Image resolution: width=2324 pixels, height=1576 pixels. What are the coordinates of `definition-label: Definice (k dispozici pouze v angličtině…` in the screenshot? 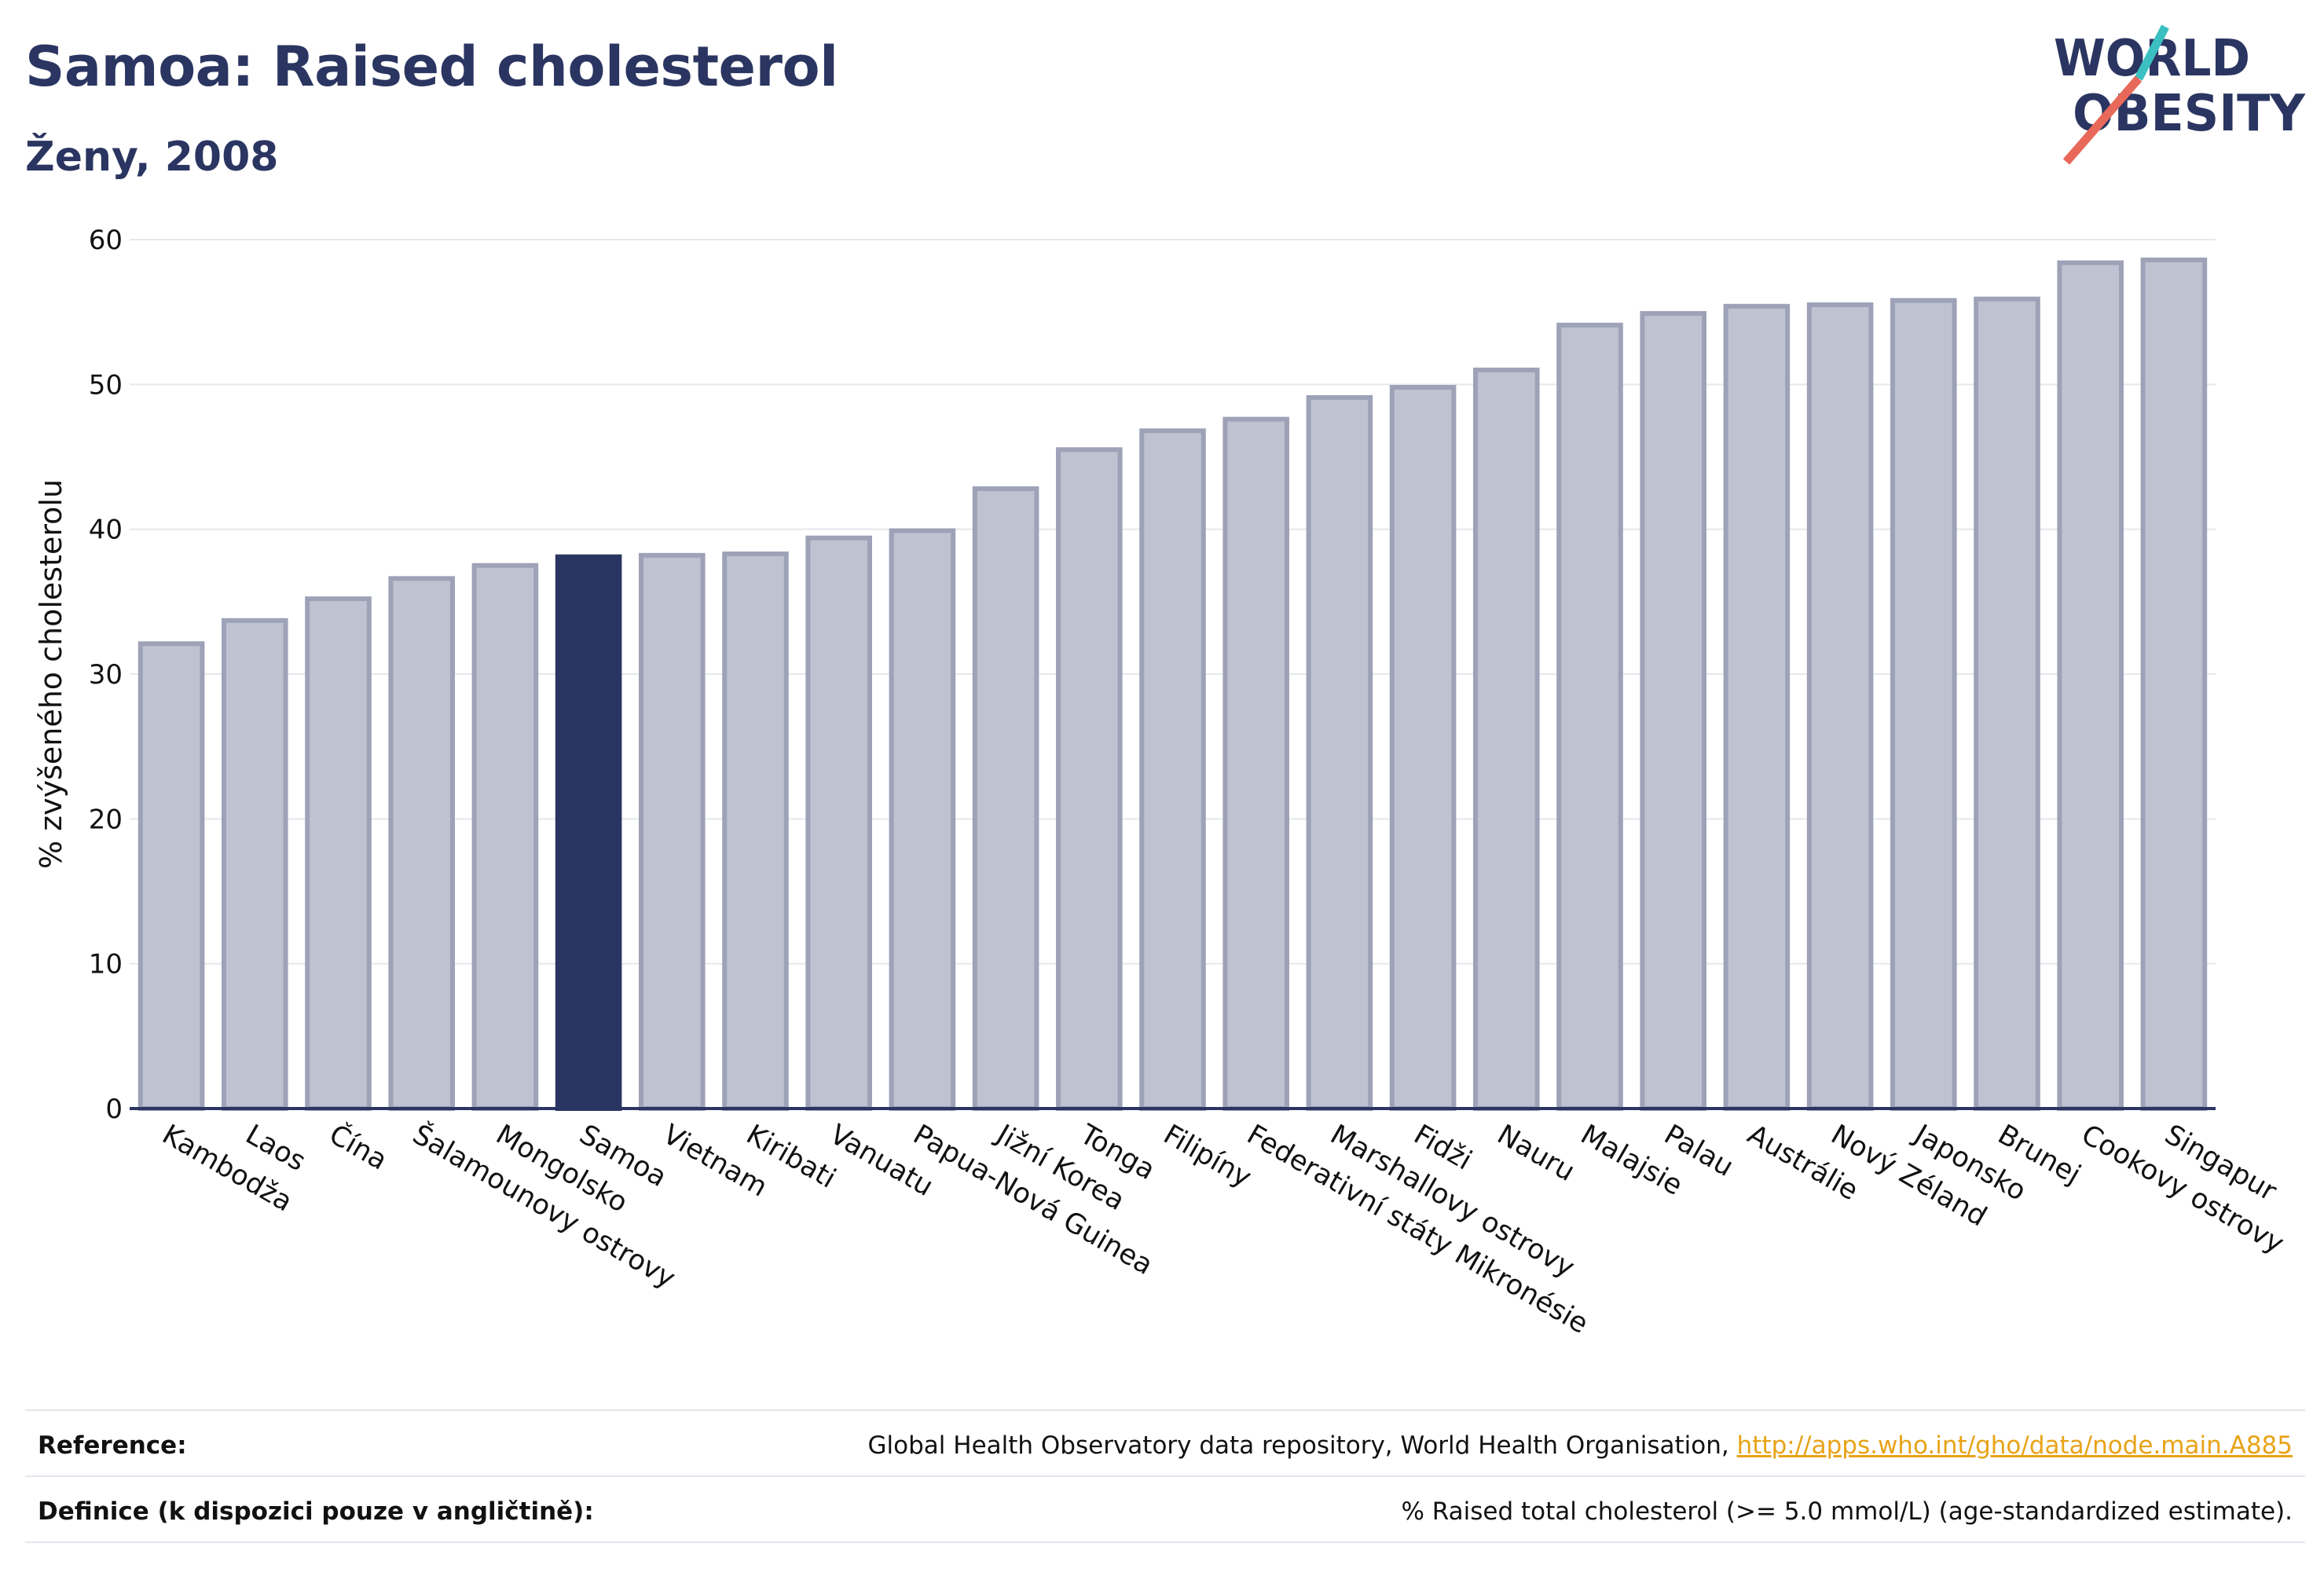 It's located at (316, 1511).